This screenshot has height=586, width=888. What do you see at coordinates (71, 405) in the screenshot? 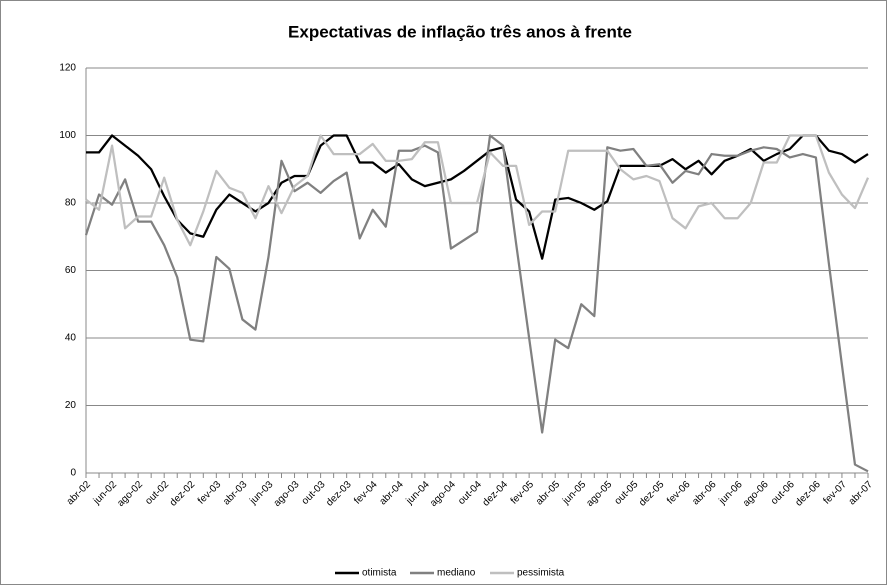
I see `y-tick-label: 20` at bounding box center [71, 405].